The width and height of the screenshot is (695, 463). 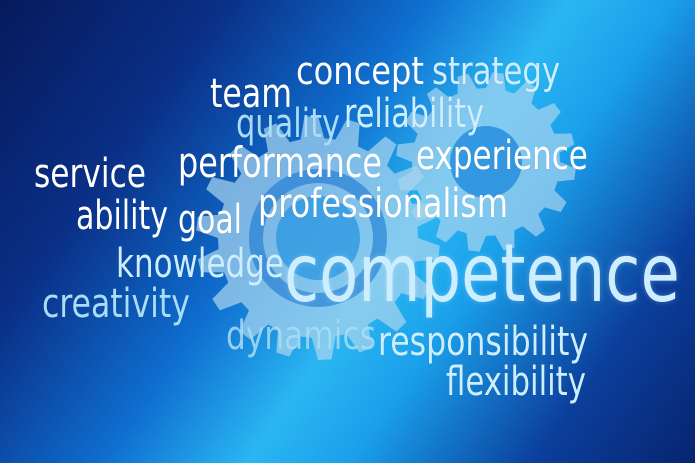 What do you see at coordinates (200, 264) in the screenshot?
I see `word-knowledge: knowledge` at bounding box center [200, 264].